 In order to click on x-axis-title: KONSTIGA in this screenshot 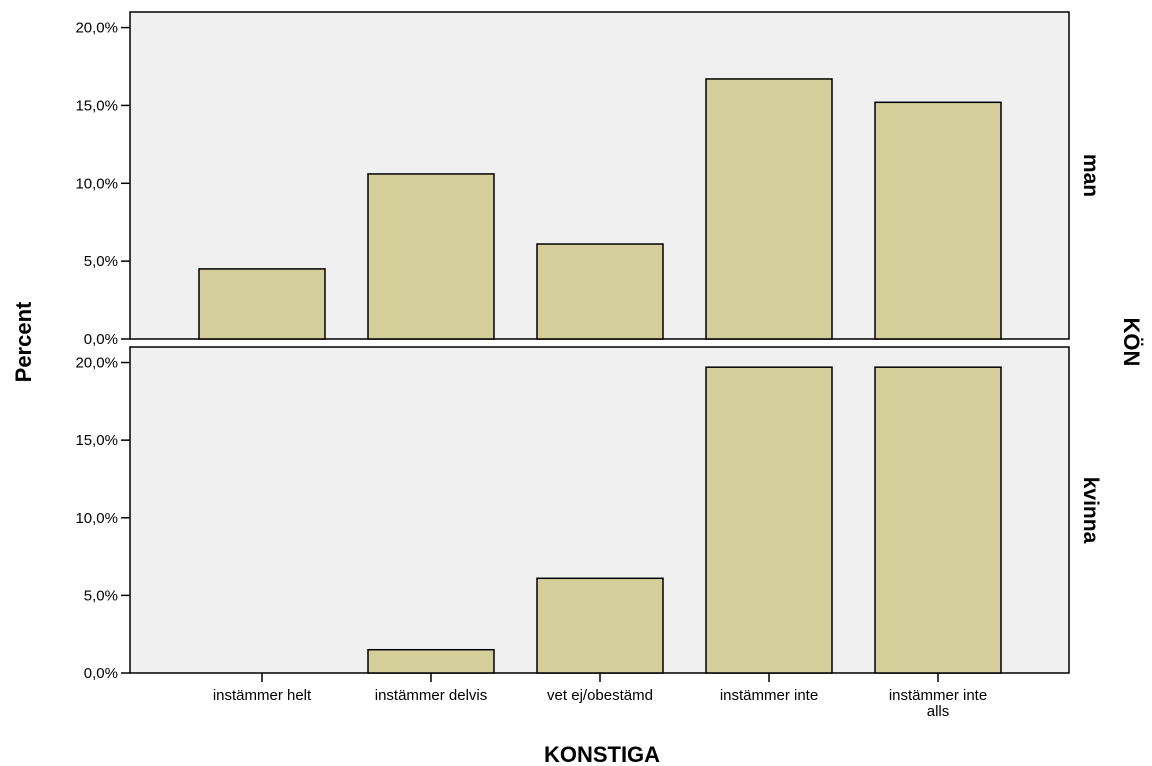, I will do `click(602, 754)`.